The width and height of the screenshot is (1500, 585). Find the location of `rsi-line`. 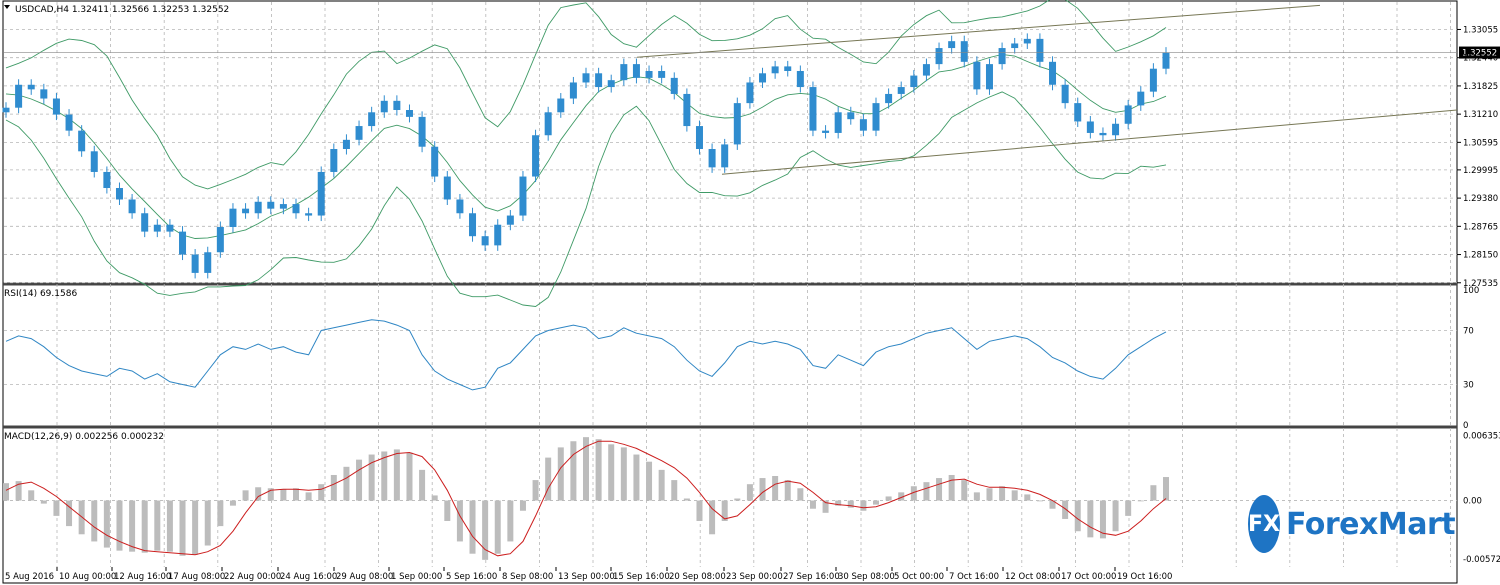

rsi-line is located at coordinates (586, 355).